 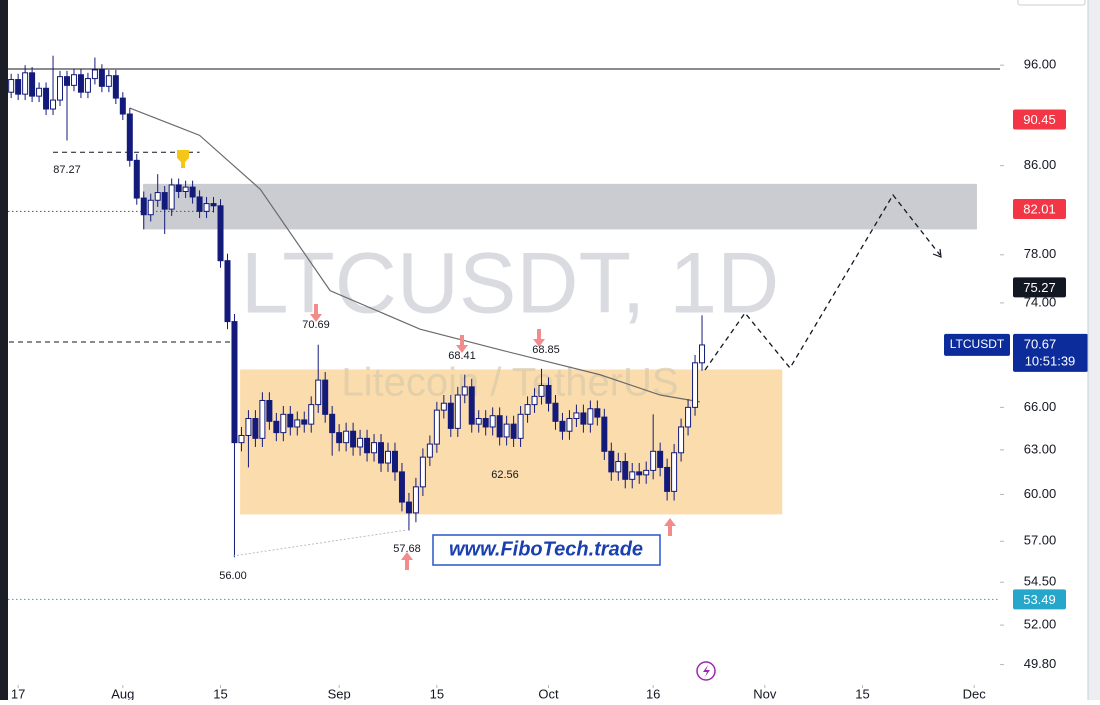 I want to click on x-tick-label: Oct, so click(x=548, y=693).